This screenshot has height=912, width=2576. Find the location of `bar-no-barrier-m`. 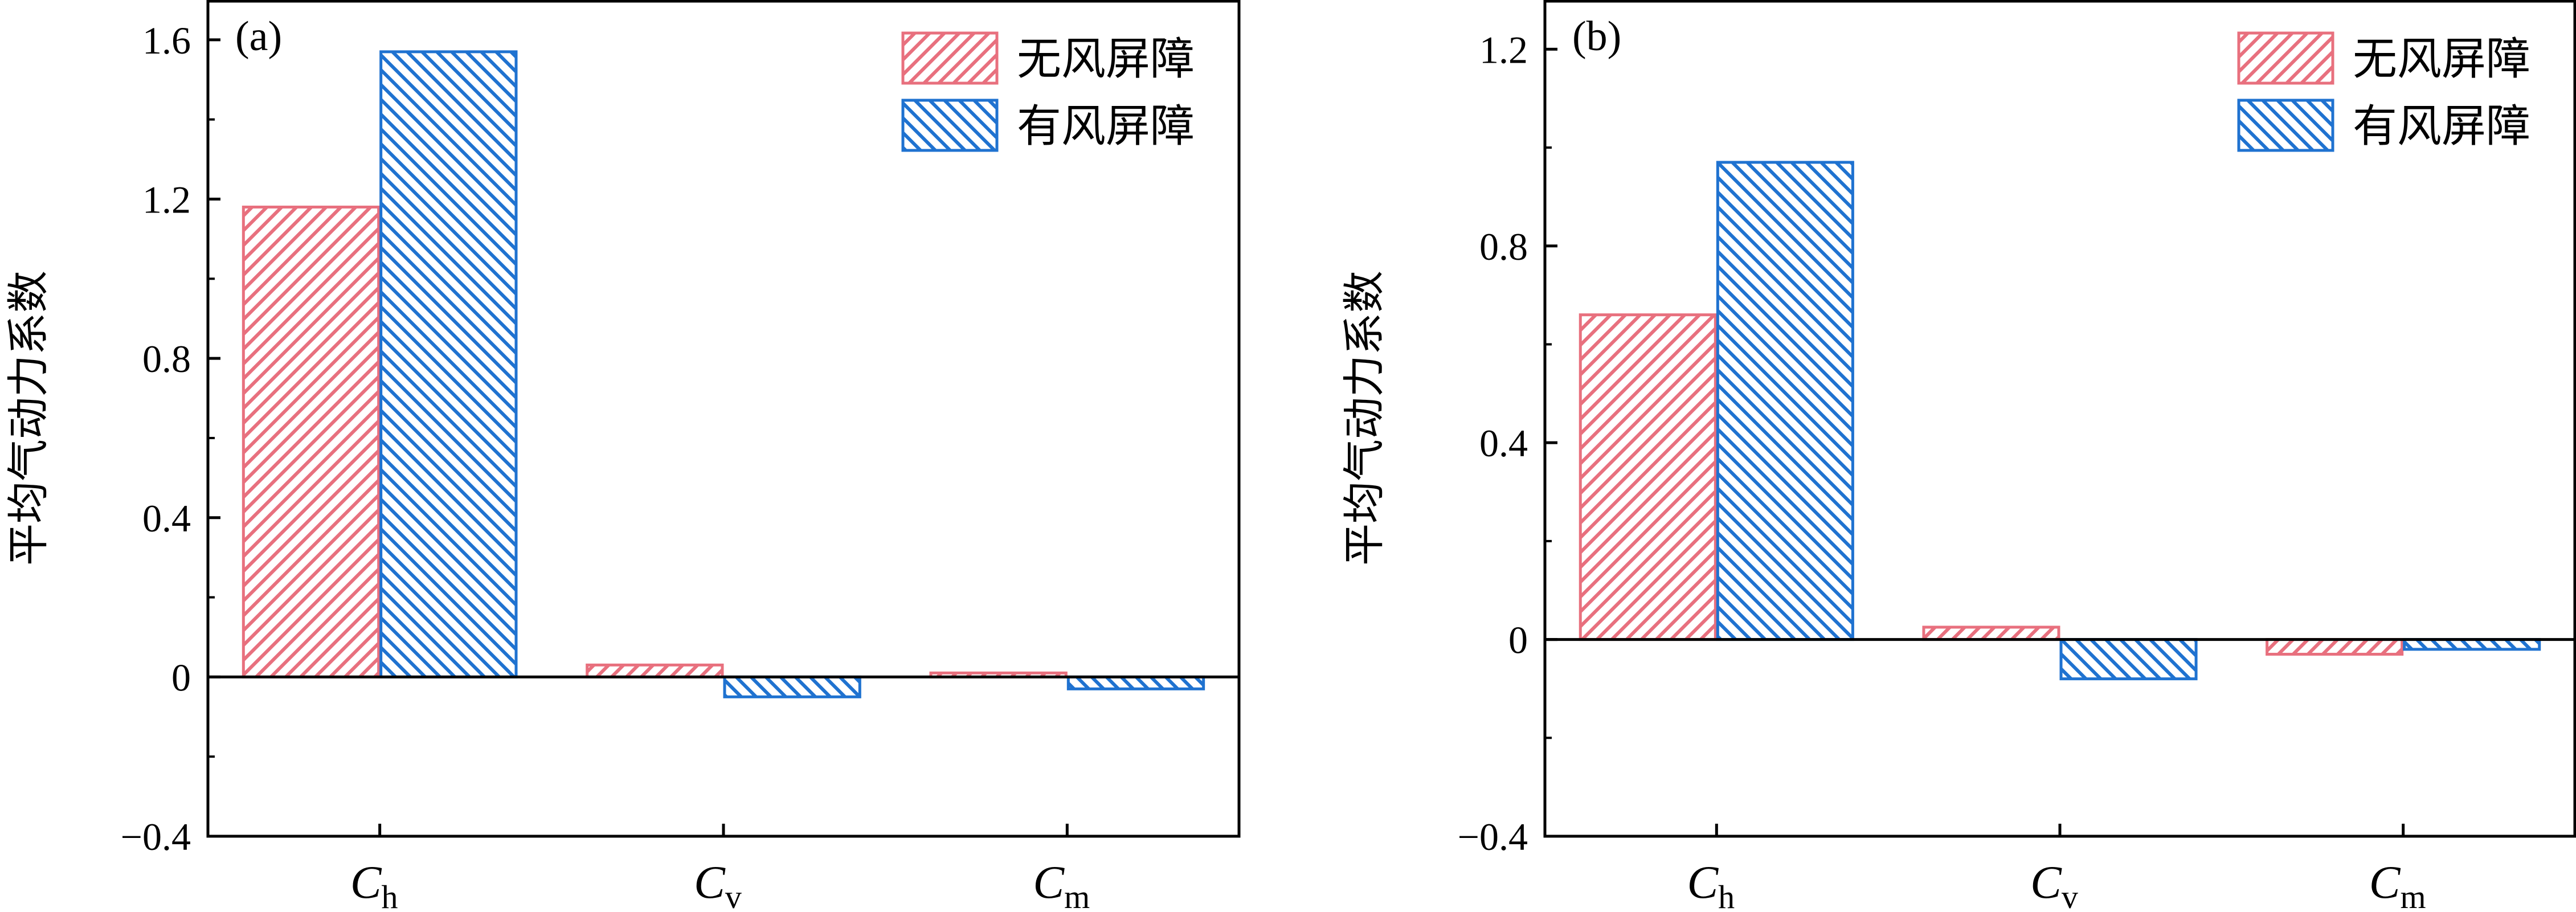

bar-no-barrier-m is located at coordinates (2335, 647).